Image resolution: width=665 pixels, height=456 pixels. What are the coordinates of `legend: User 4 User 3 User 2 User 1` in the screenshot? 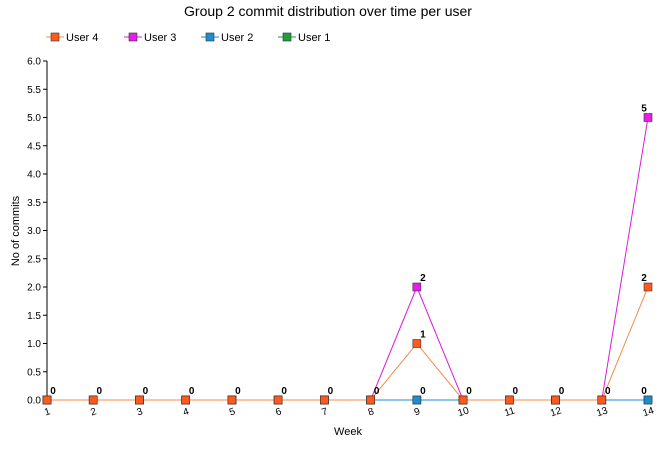 It's located at (188, 38).